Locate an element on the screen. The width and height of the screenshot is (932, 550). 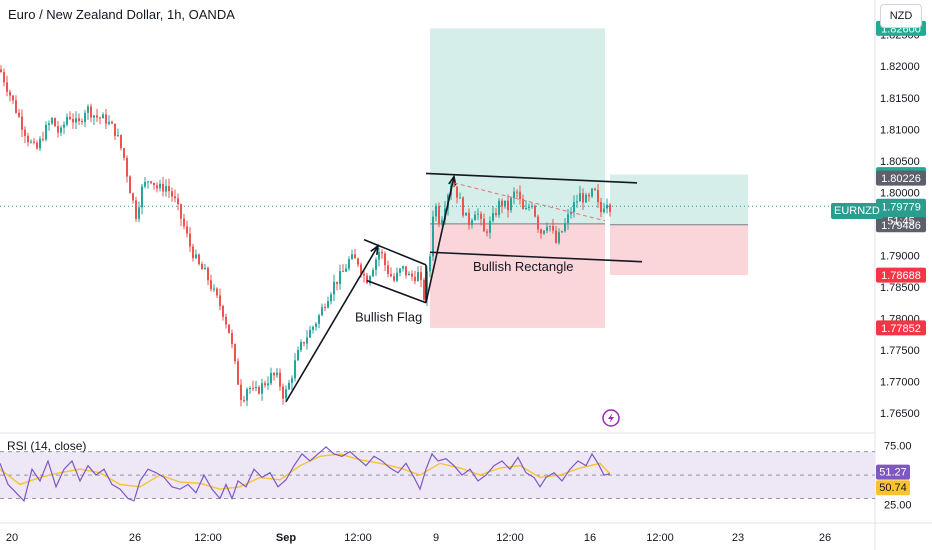
time-tick-label: Sep is located at coordinates (286, 538).